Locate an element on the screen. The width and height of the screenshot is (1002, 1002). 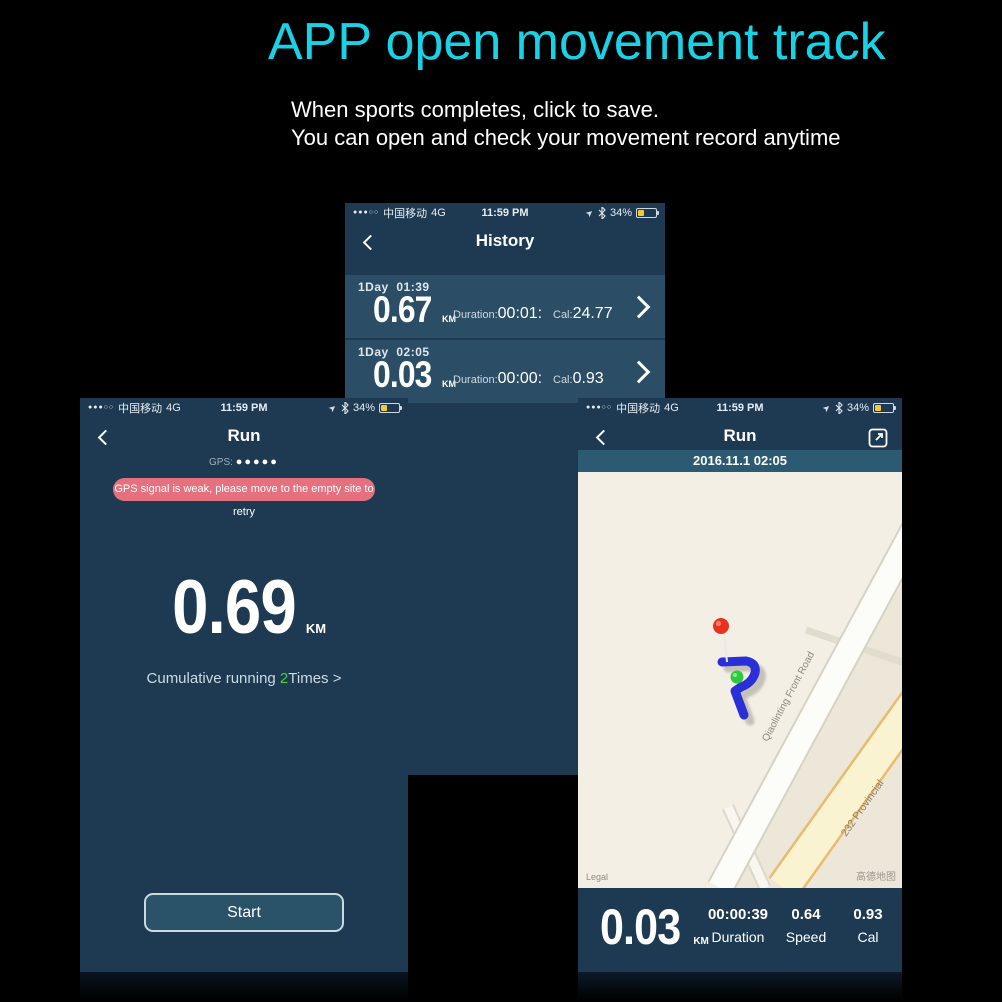
cumulative-link: Cumulative running 2Times > is located at coordinates (244, 678).